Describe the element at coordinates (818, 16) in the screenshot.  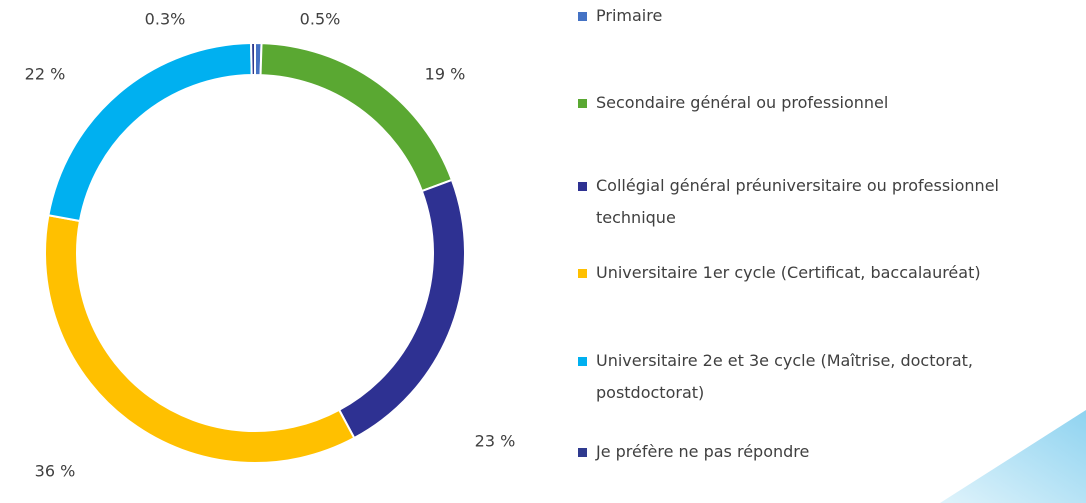
I see `legend-item: Primaire` at that location.